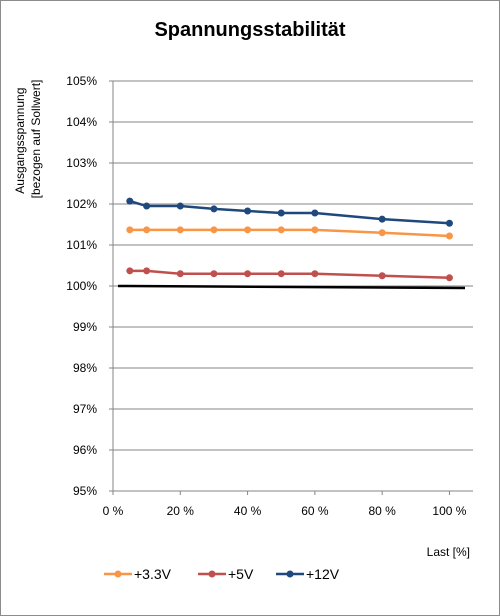 The height and width of the screenshot is (616, 500). I want to click on legend-label-33v: +3.3V, so click(153, 574).